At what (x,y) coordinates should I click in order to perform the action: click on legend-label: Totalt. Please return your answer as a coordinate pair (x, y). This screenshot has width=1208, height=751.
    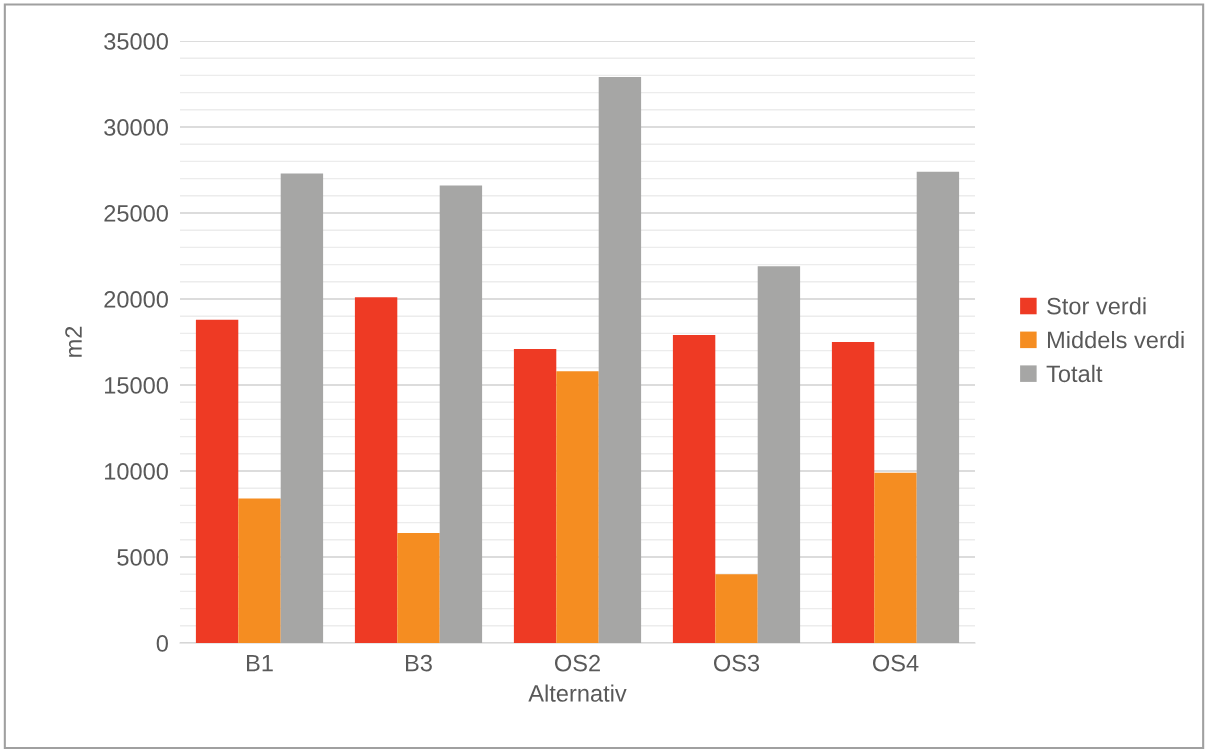
    Looking at the image, I should click on (1074, 373).